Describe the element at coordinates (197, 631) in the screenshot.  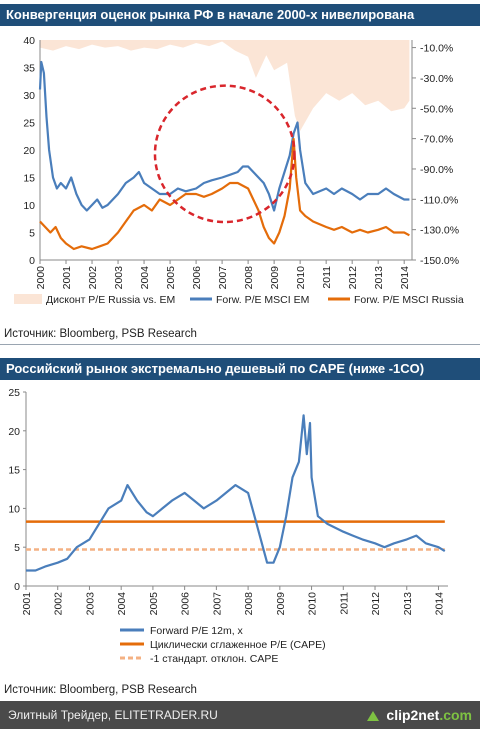
I see `legend-label: Forward P/E 12m, x` at that location.